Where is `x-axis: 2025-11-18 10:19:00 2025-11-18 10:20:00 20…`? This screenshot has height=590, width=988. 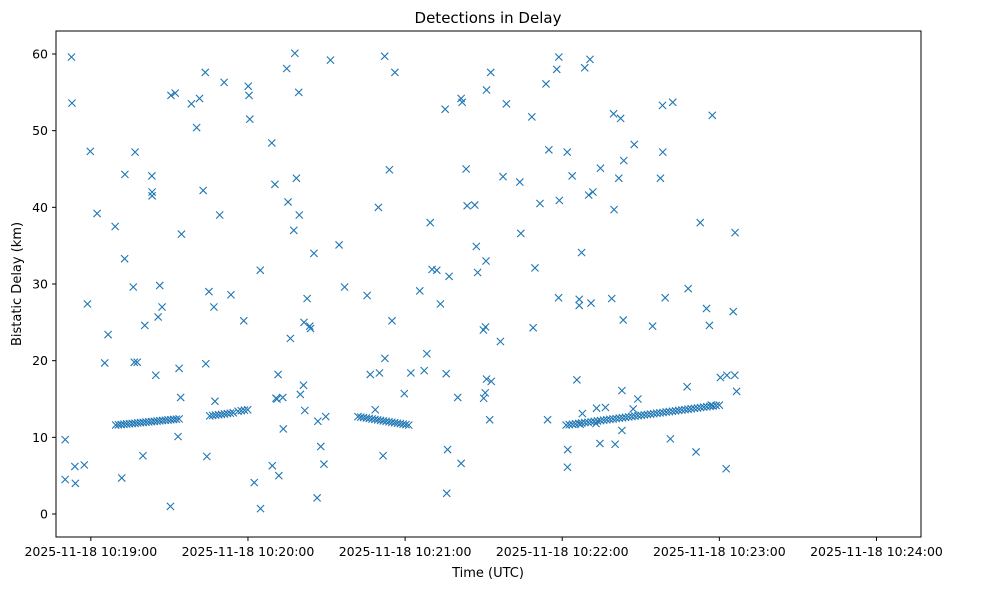 x-axis: 2025-11-18 10:19:00 2025-11-18 10:20:00 20… is located at coordinates (483, 548).